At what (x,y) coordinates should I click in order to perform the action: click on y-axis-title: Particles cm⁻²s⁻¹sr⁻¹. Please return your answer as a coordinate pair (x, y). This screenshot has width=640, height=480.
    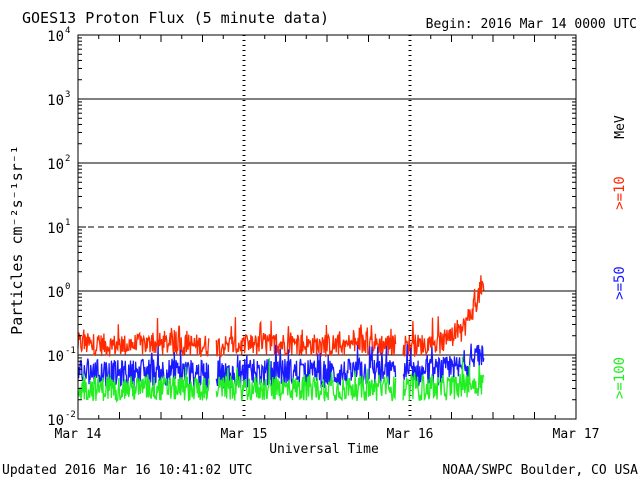
    Looking at the image, I should click on (17, 240).